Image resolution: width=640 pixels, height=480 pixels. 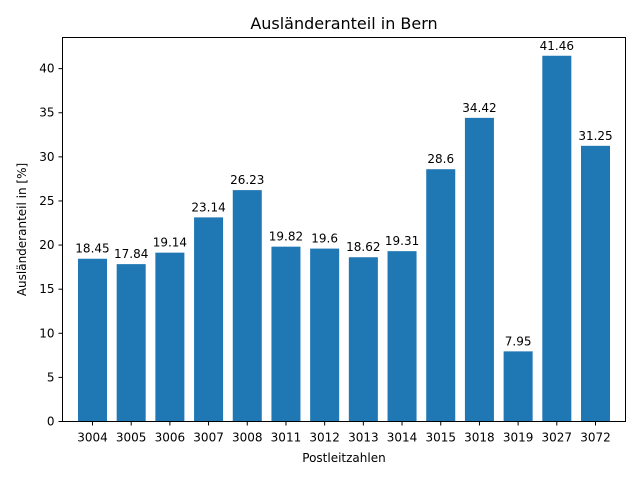 I want to click on x-tick-label-3008: 3008, so click(x=247, y=438).